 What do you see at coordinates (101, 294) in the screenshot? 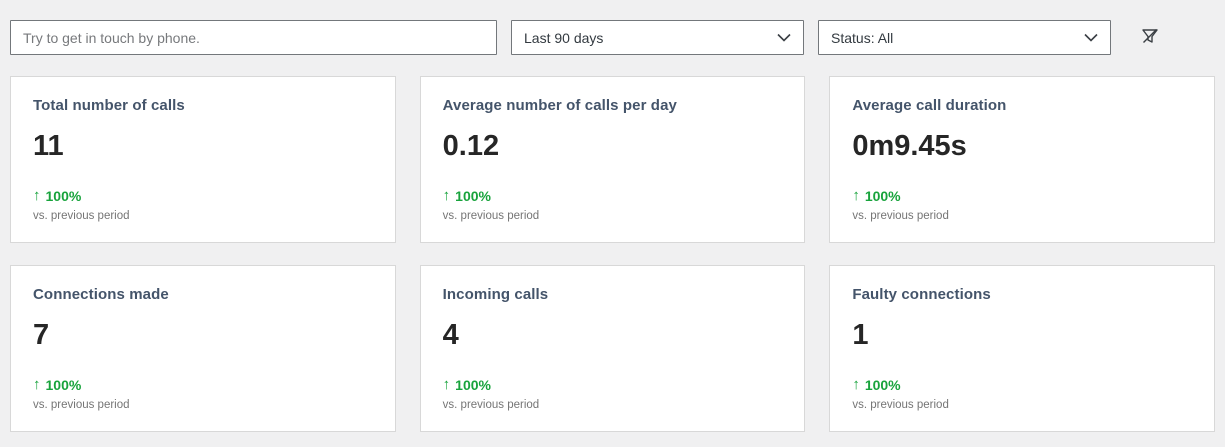
I see `card-title: Connections made` at bounding box center [101, 294].